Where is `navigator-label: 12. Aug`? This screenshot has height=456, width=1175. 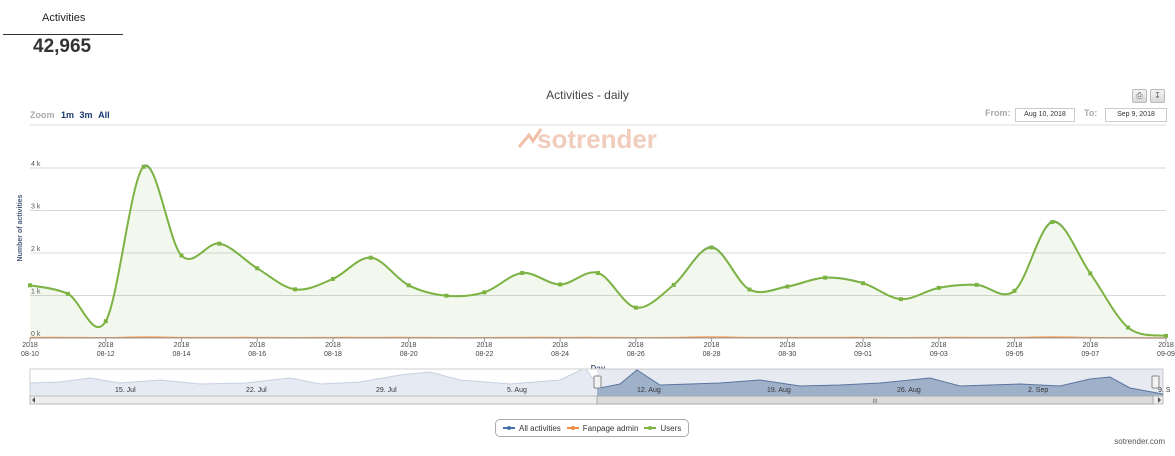 navigator-label: 12. Aug is located at coordinates (649, 390).